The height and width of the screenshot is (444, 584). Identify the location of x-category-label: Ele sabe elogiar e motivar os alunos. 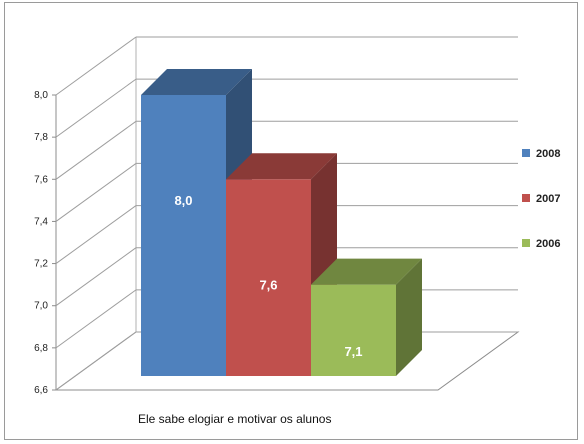
(234, 419).